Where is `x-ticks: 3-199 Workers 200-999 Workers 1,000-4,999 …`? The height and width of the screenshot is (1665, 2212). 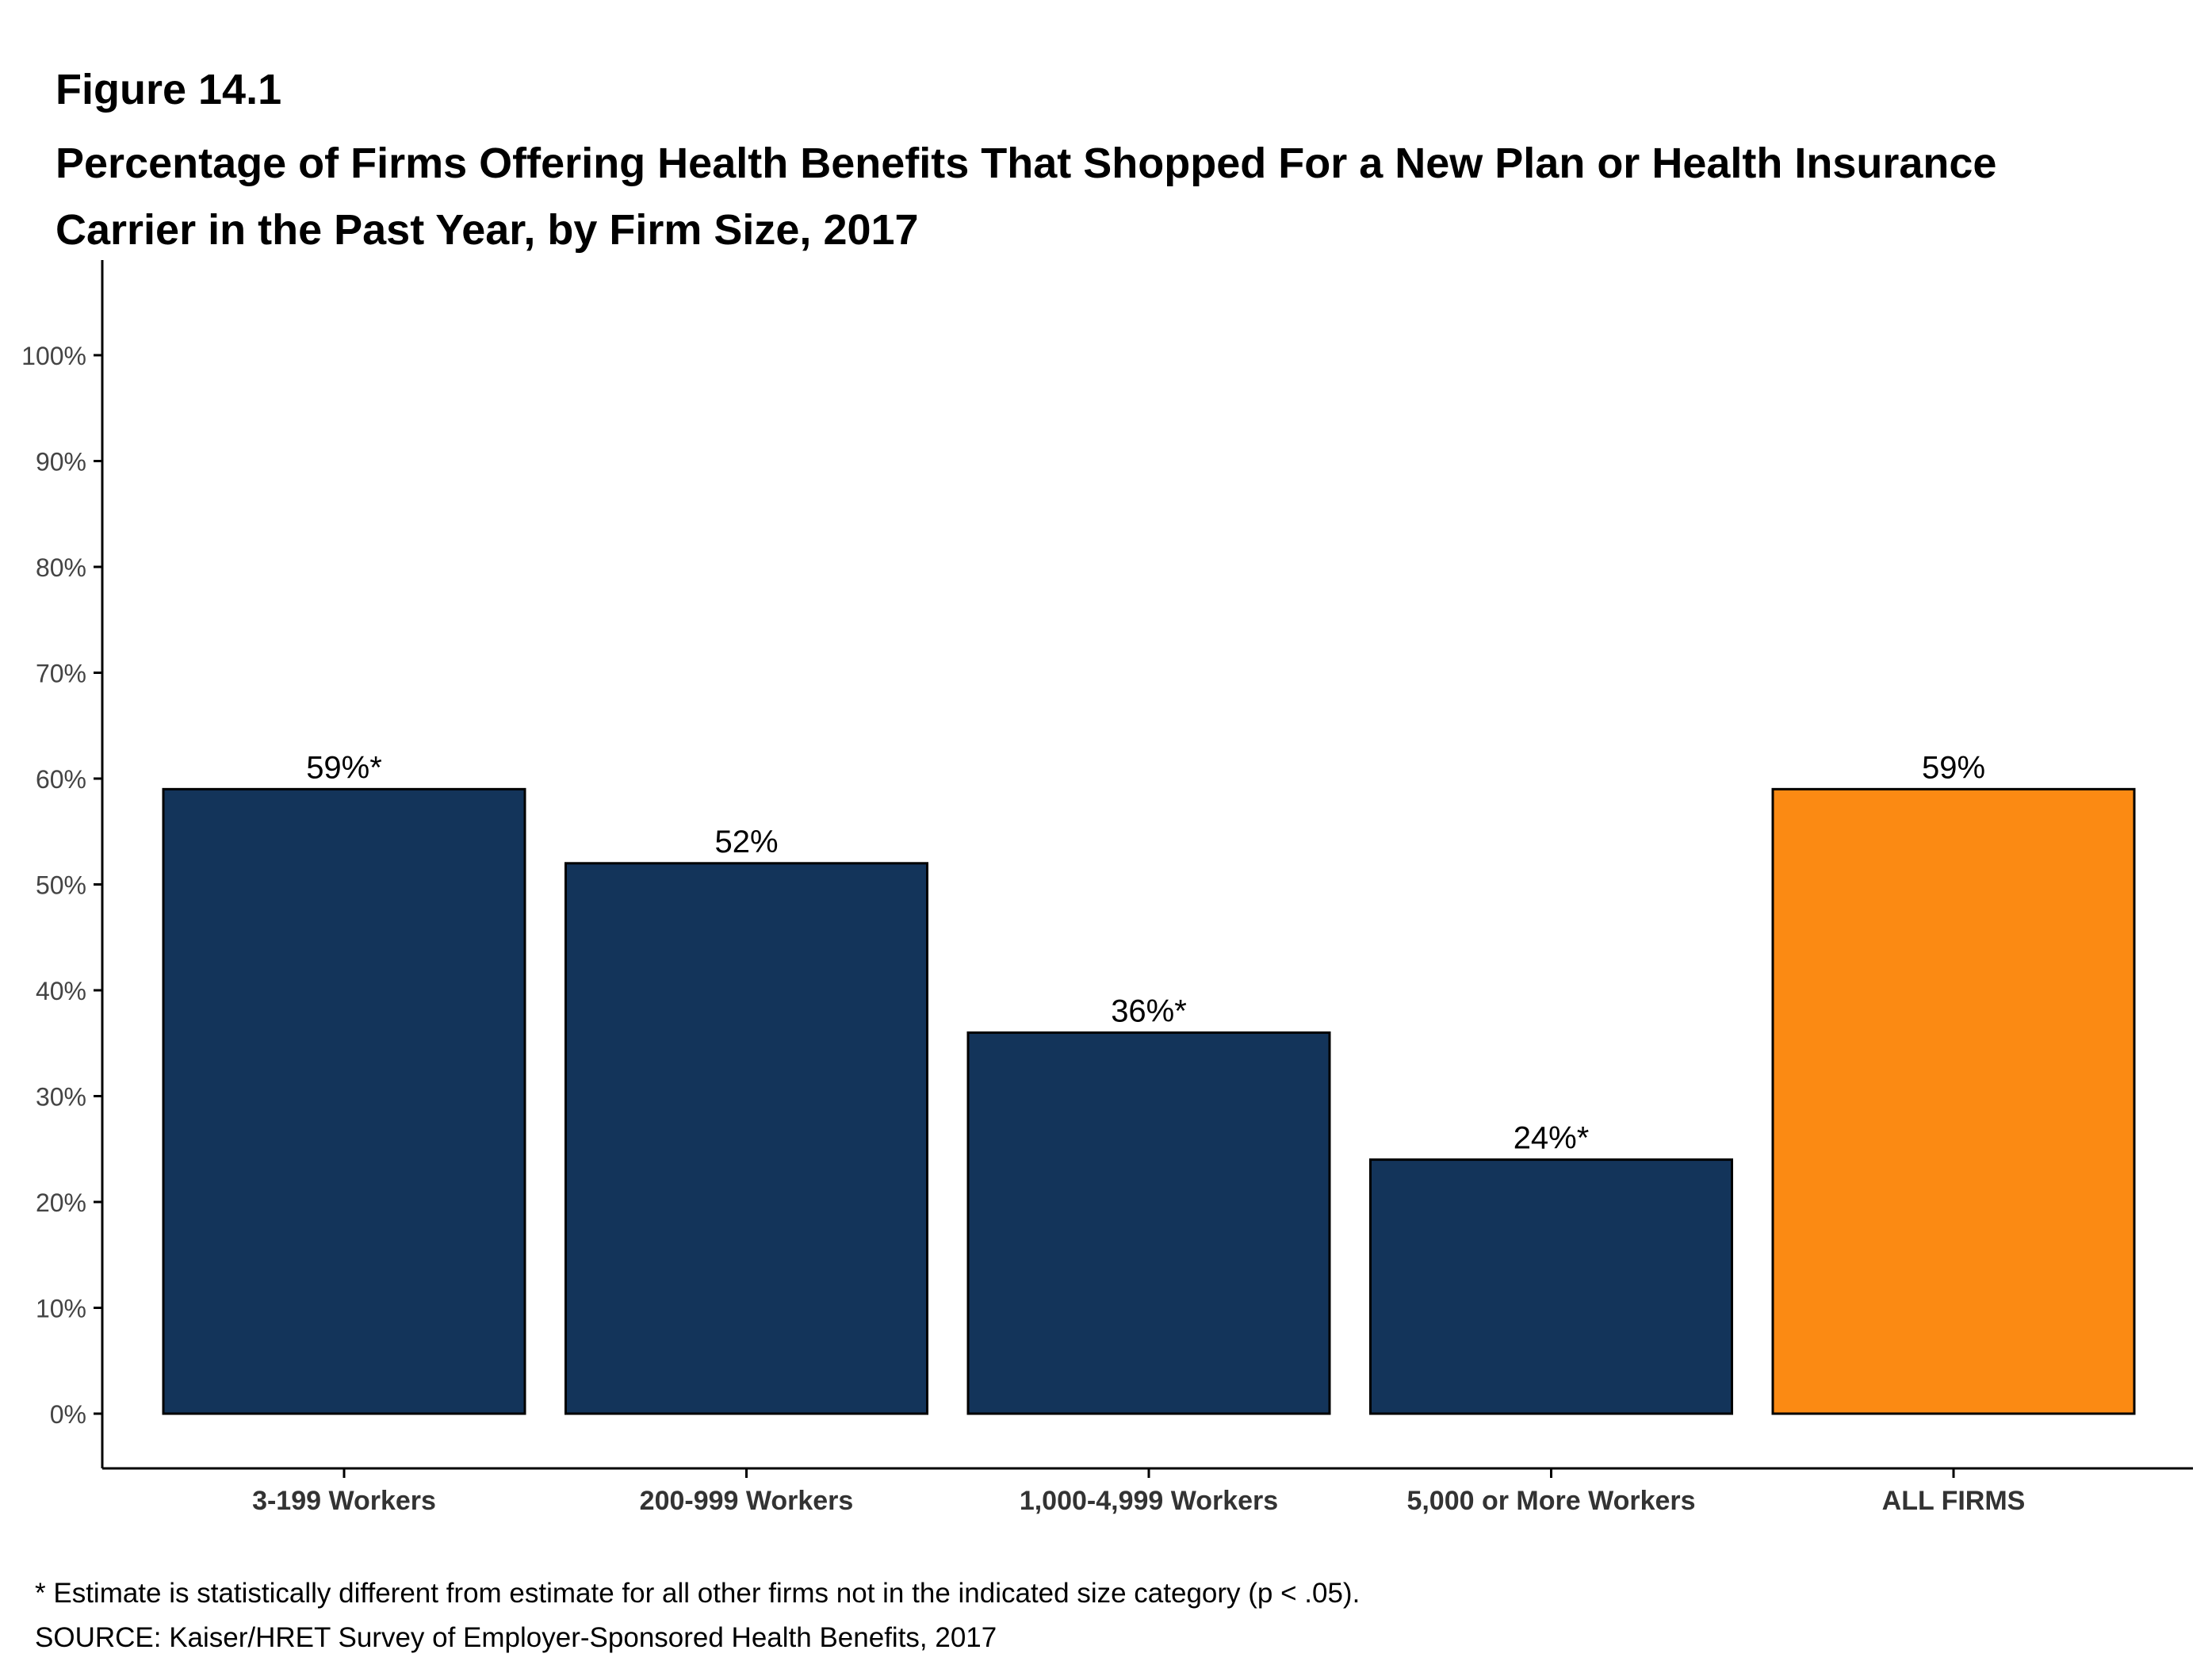 x-ticks: 3-199 Workers 200-999 Workers 1,000-4,999 … is located at coordinates (1138, 1492).